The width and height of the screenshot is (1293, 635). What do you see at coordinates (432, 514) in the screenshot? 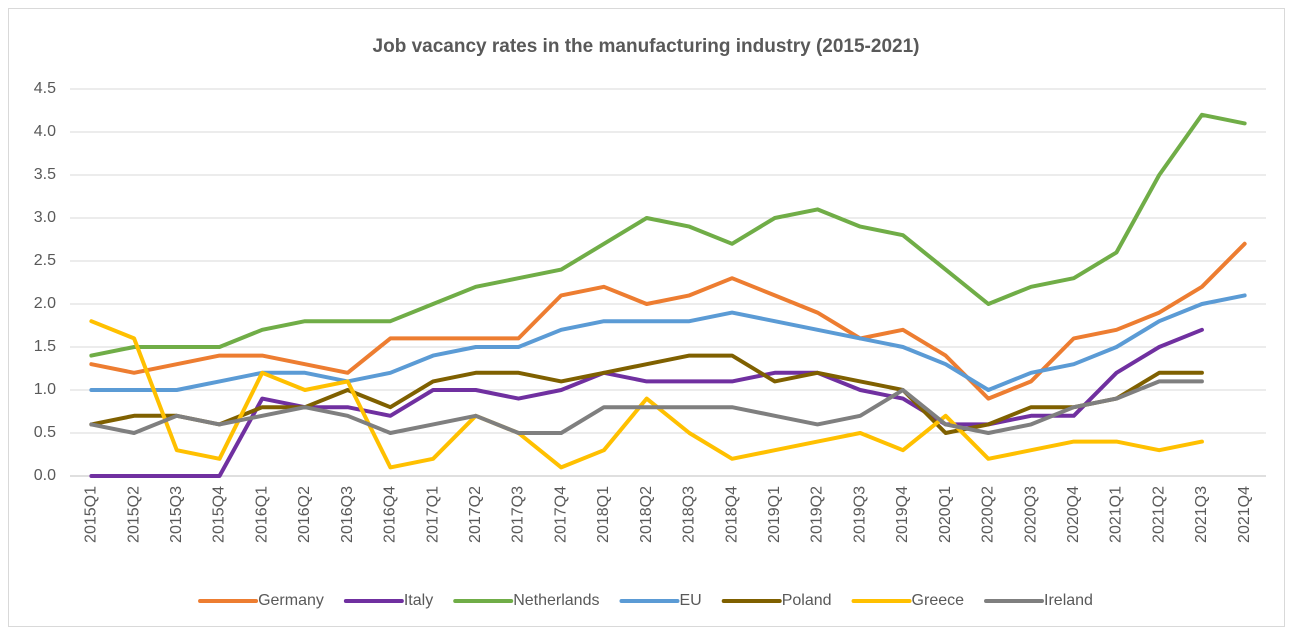
I see `x-tick-label: 2017Q1` at bounding box center [432, 514].